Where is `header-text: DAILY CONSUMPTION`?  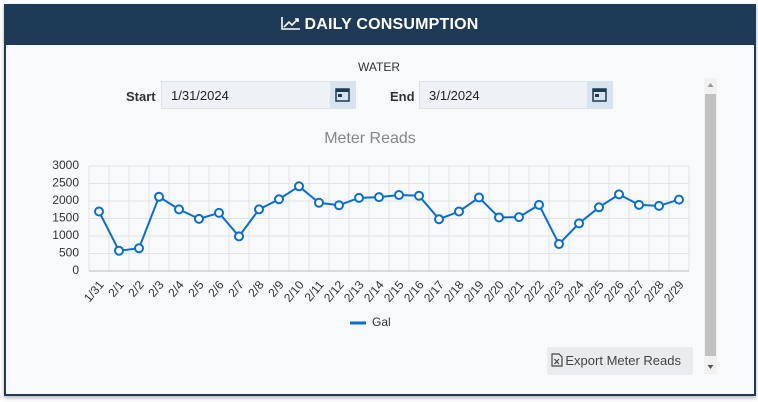
header-text: DAILY CONSUMPTION is located at coordinates (391, 24).